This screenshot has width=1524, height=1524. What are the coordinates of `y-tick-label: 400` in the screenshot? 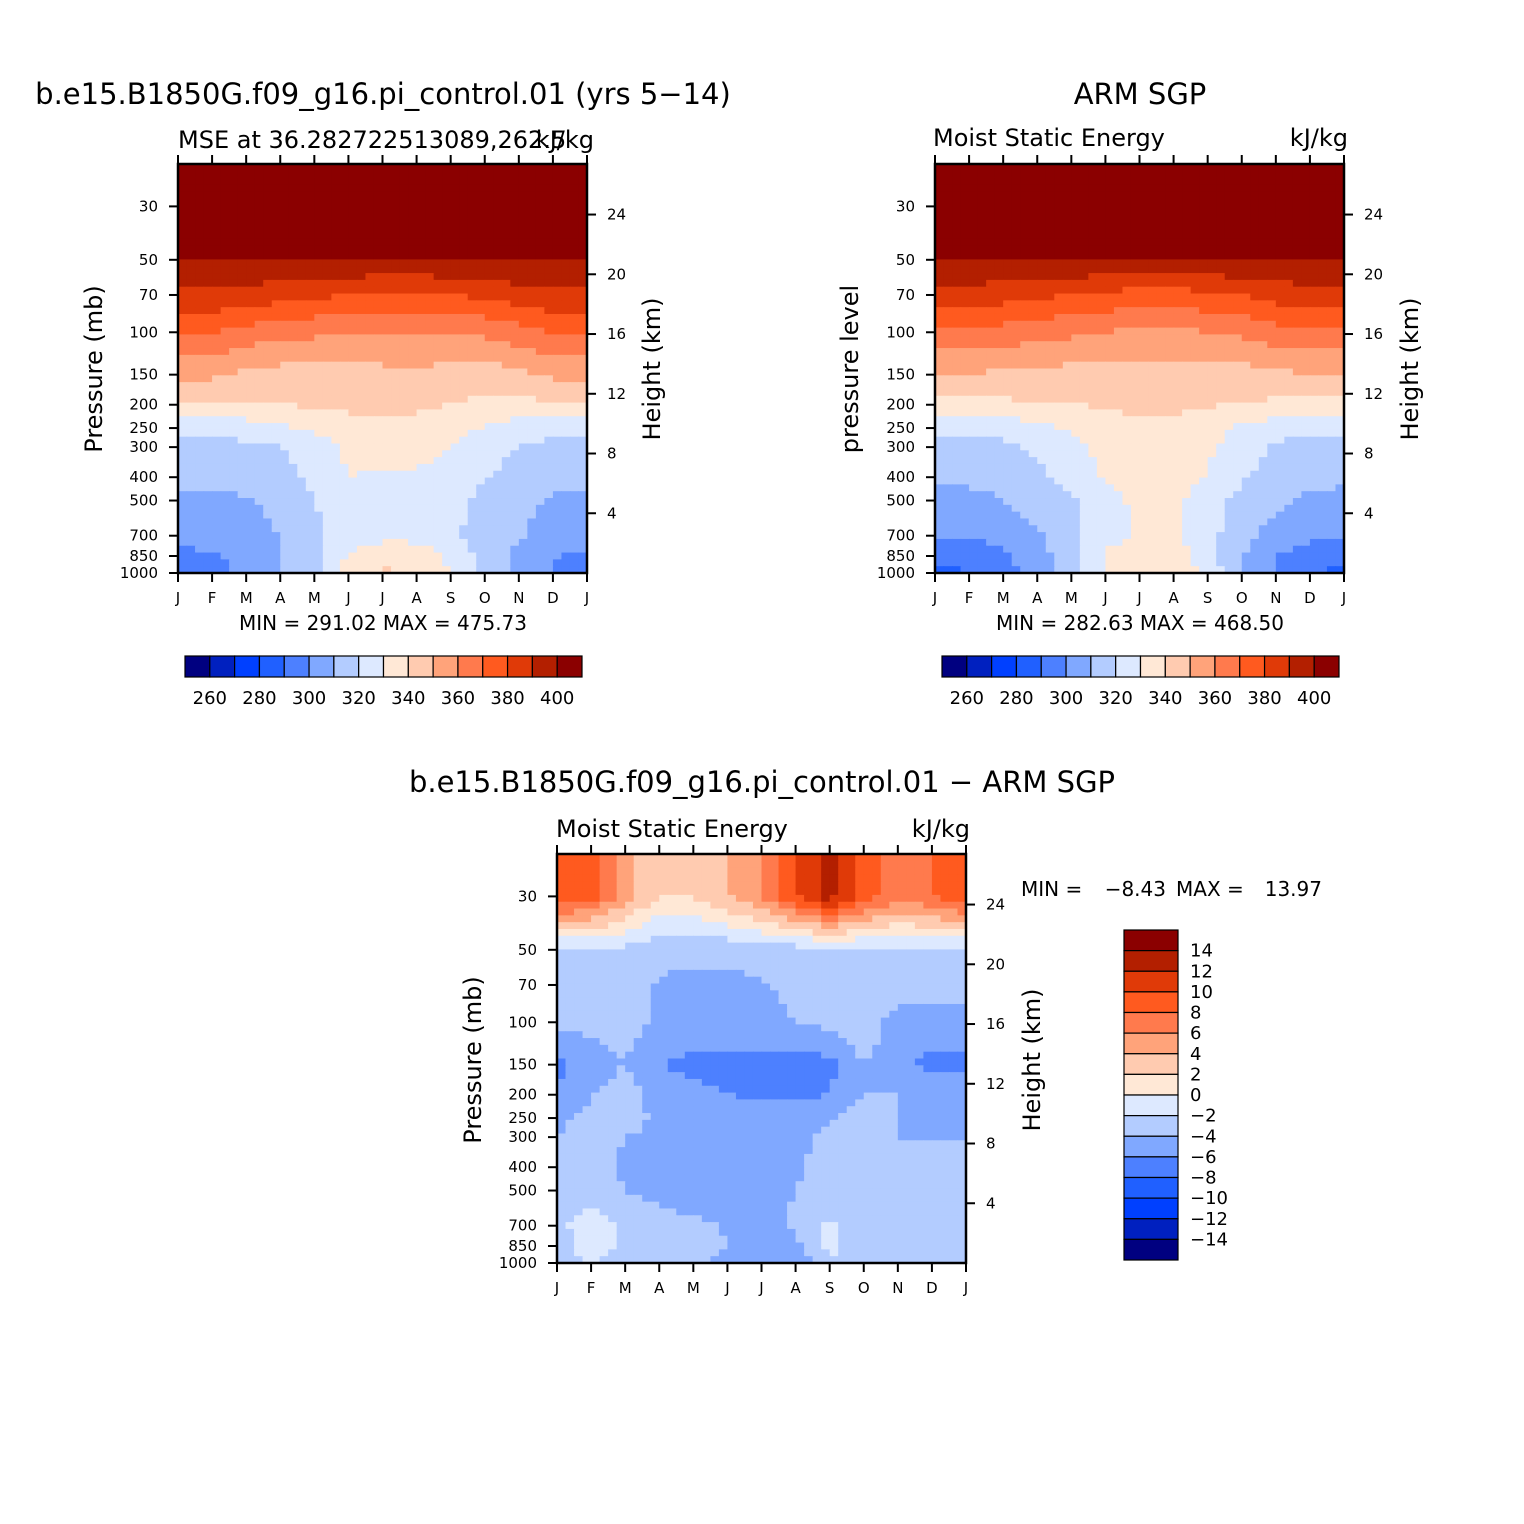 It's located at (143, 477).